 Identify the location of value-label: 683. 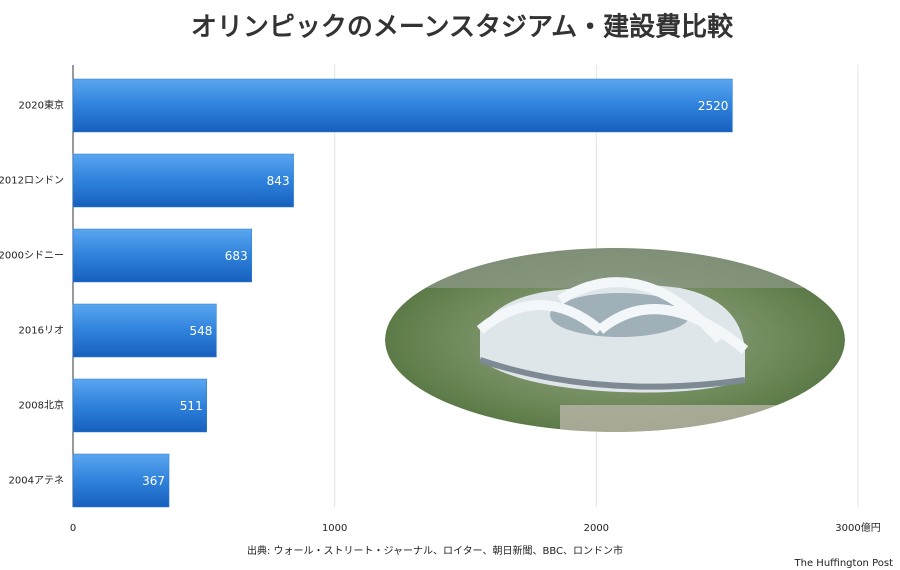
(236, 256).